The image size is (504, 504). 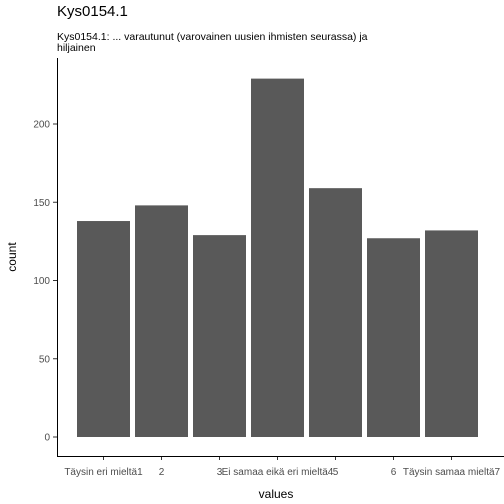 I want to click on y-tick-label-2: 50, so click(x=45, y=359).